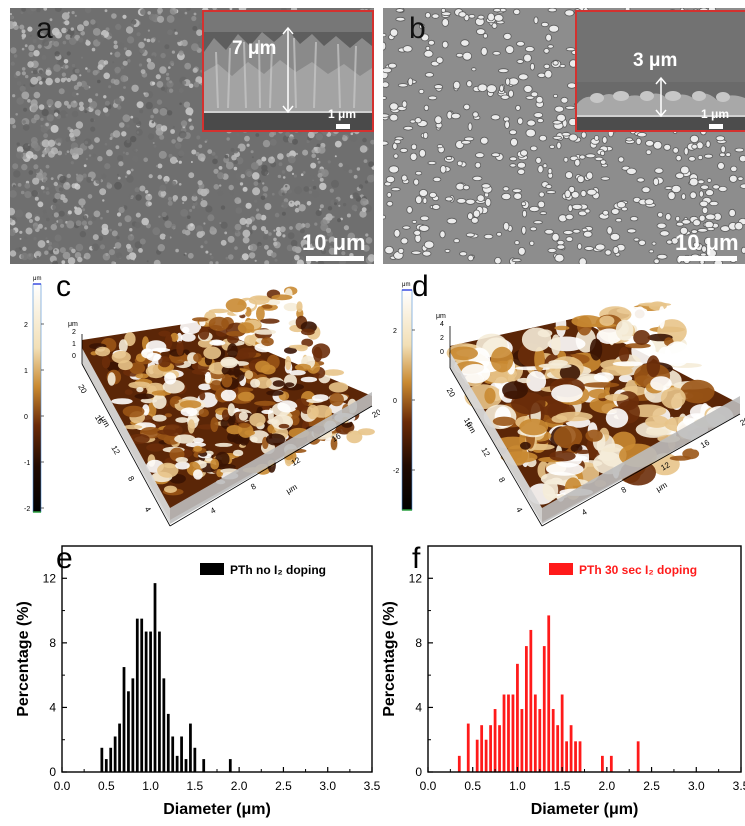 The image size is (745, 826). What do you see at coordinates (342, 114) in the screenshot?
I see `inset-scale-label-a: 1 μm` at bounding box center [342, 114].